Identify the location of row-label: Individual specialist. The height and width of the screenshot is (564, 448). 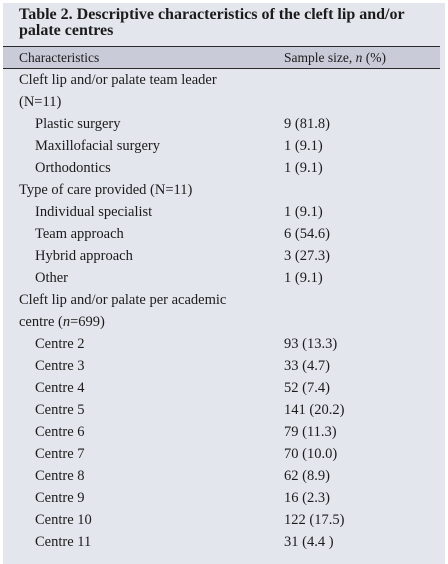
(94, 212).